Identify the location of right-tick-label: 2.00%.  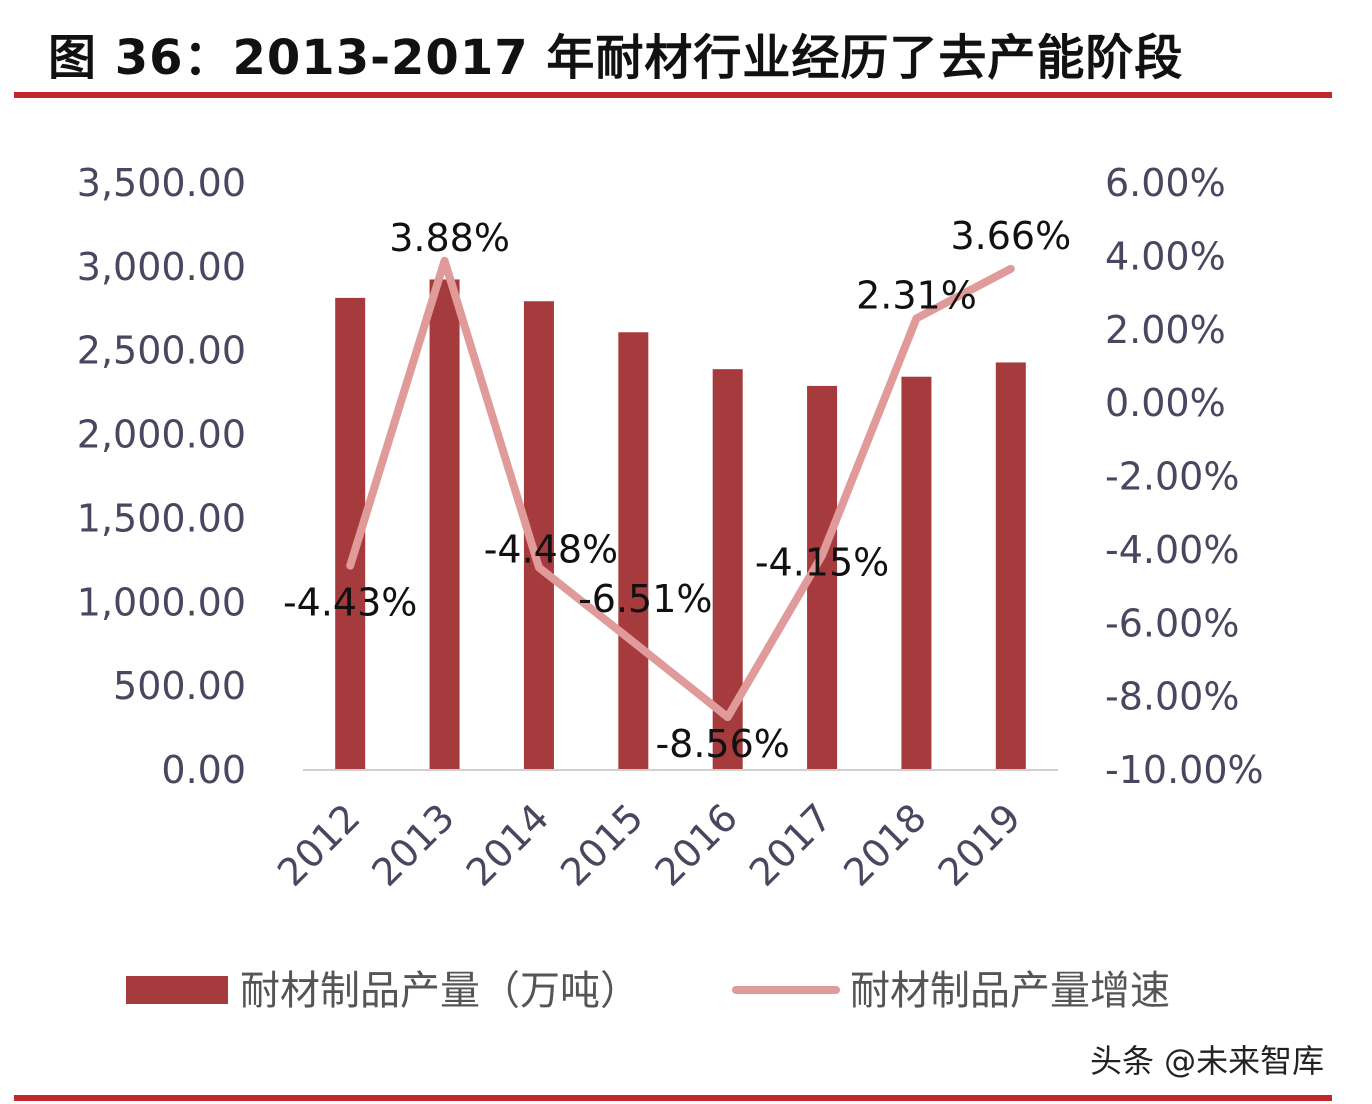
(1165, 330).